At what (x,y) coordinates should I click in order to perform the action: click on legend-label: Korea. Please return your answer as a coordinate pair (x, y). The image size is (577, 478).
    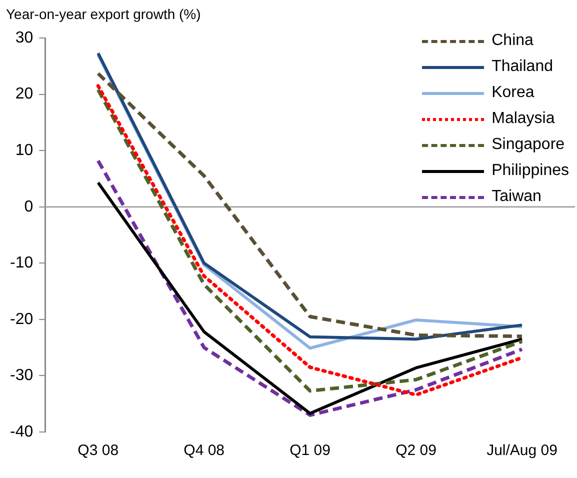
    Looking at the image, I should click on (513, 93).